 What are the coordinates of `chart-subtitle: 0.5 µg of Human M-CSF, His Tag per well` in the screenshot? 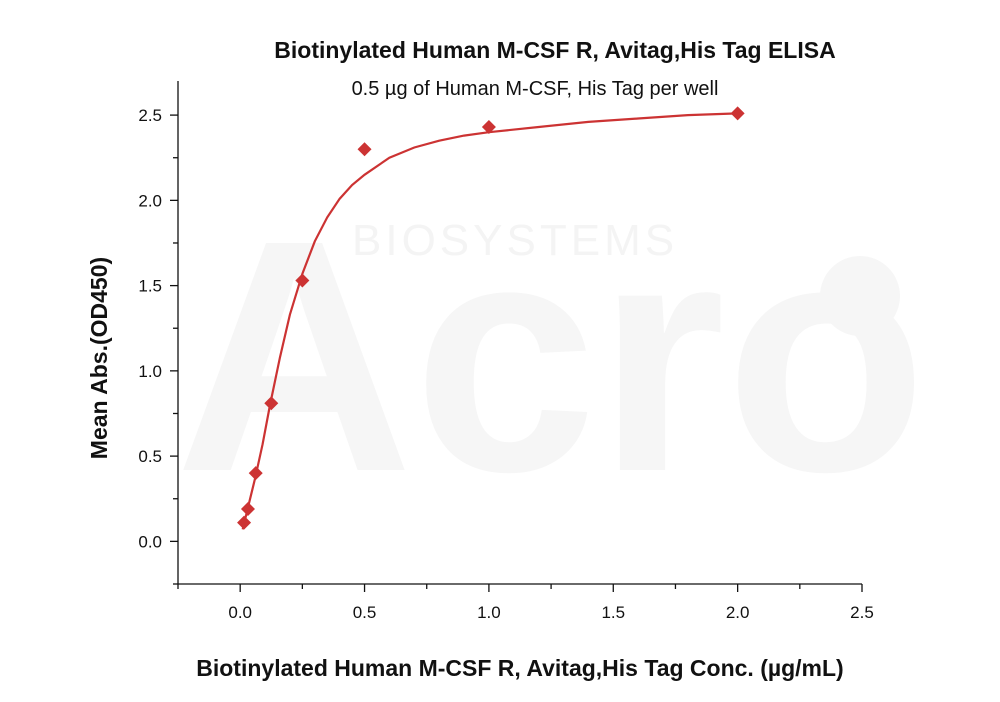 It's located at (535, 89).